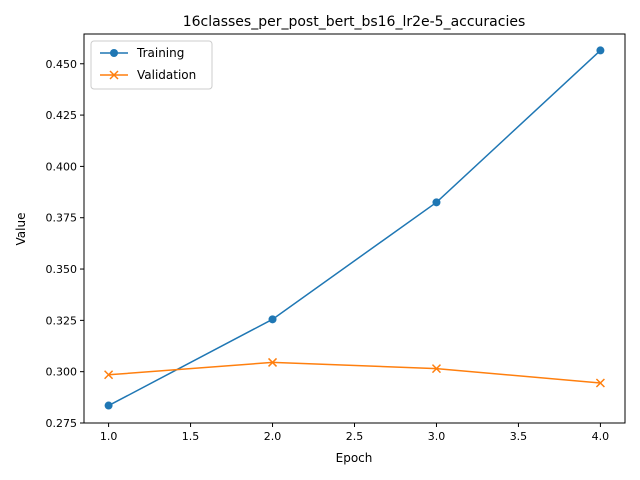  I want to click on x-tick-label: 1.0, so click(109, 436).